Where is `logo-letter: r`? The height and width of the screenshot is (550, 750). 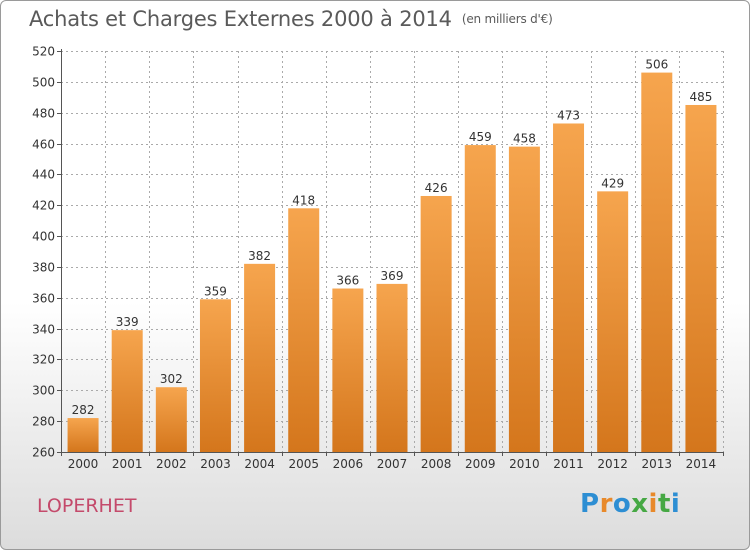
logo-letter: r is located at coordinates (606, 504).